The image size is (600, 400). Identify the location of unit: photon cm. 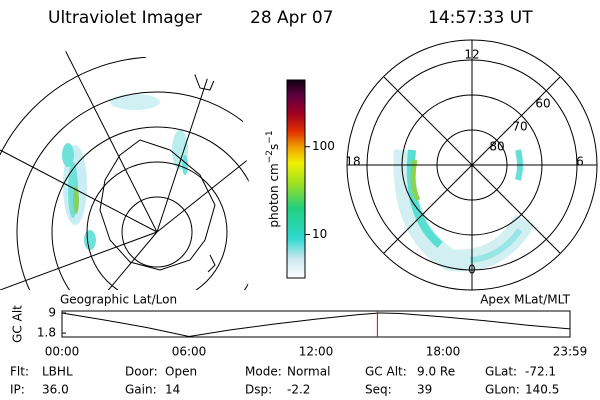
(274, 195).